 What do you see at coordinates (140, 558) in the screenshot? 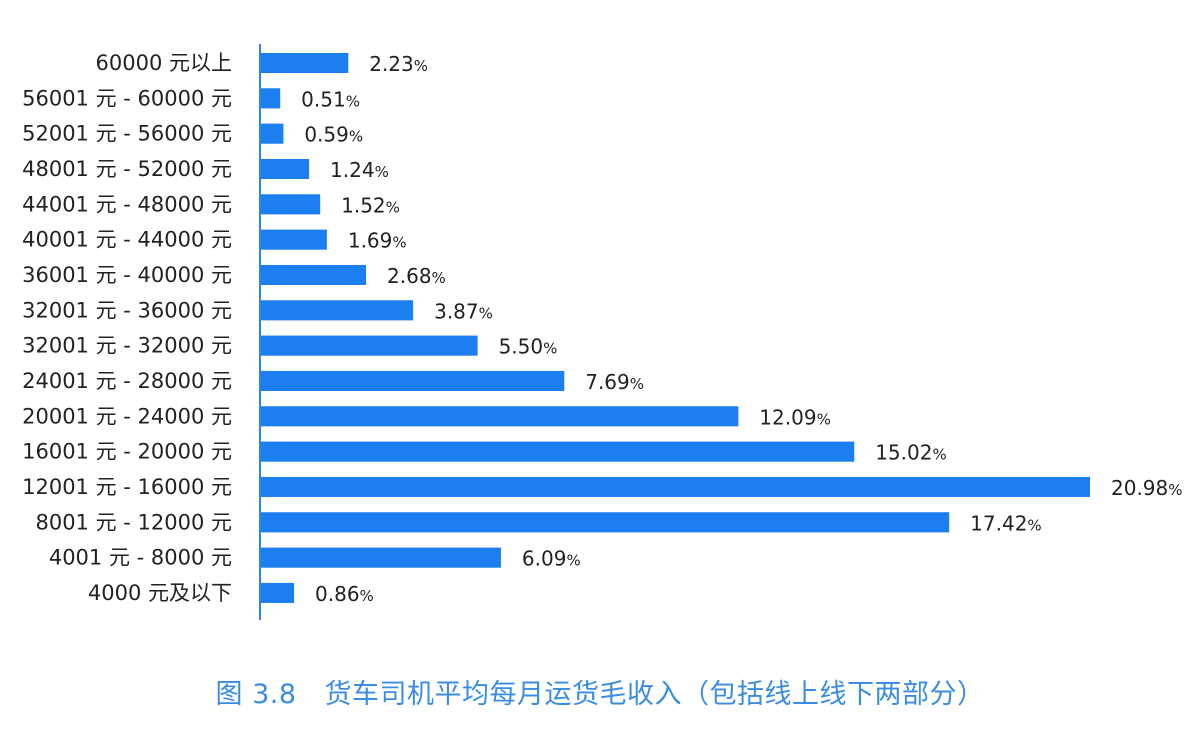
I see `category-label: 4001 元 - 8000 元` at bounding box center [140, 558].